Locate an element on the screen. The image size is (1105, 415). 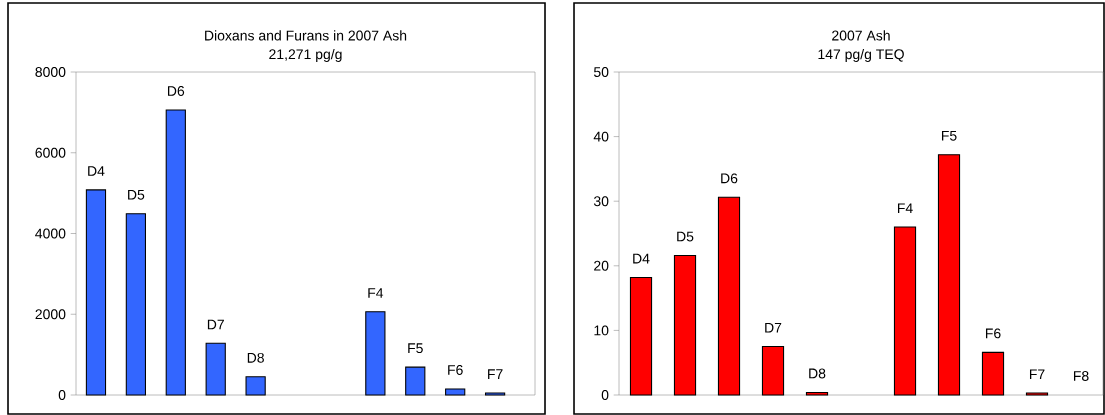
y-tick-label: 4000 is located at coordinates (50, 233).